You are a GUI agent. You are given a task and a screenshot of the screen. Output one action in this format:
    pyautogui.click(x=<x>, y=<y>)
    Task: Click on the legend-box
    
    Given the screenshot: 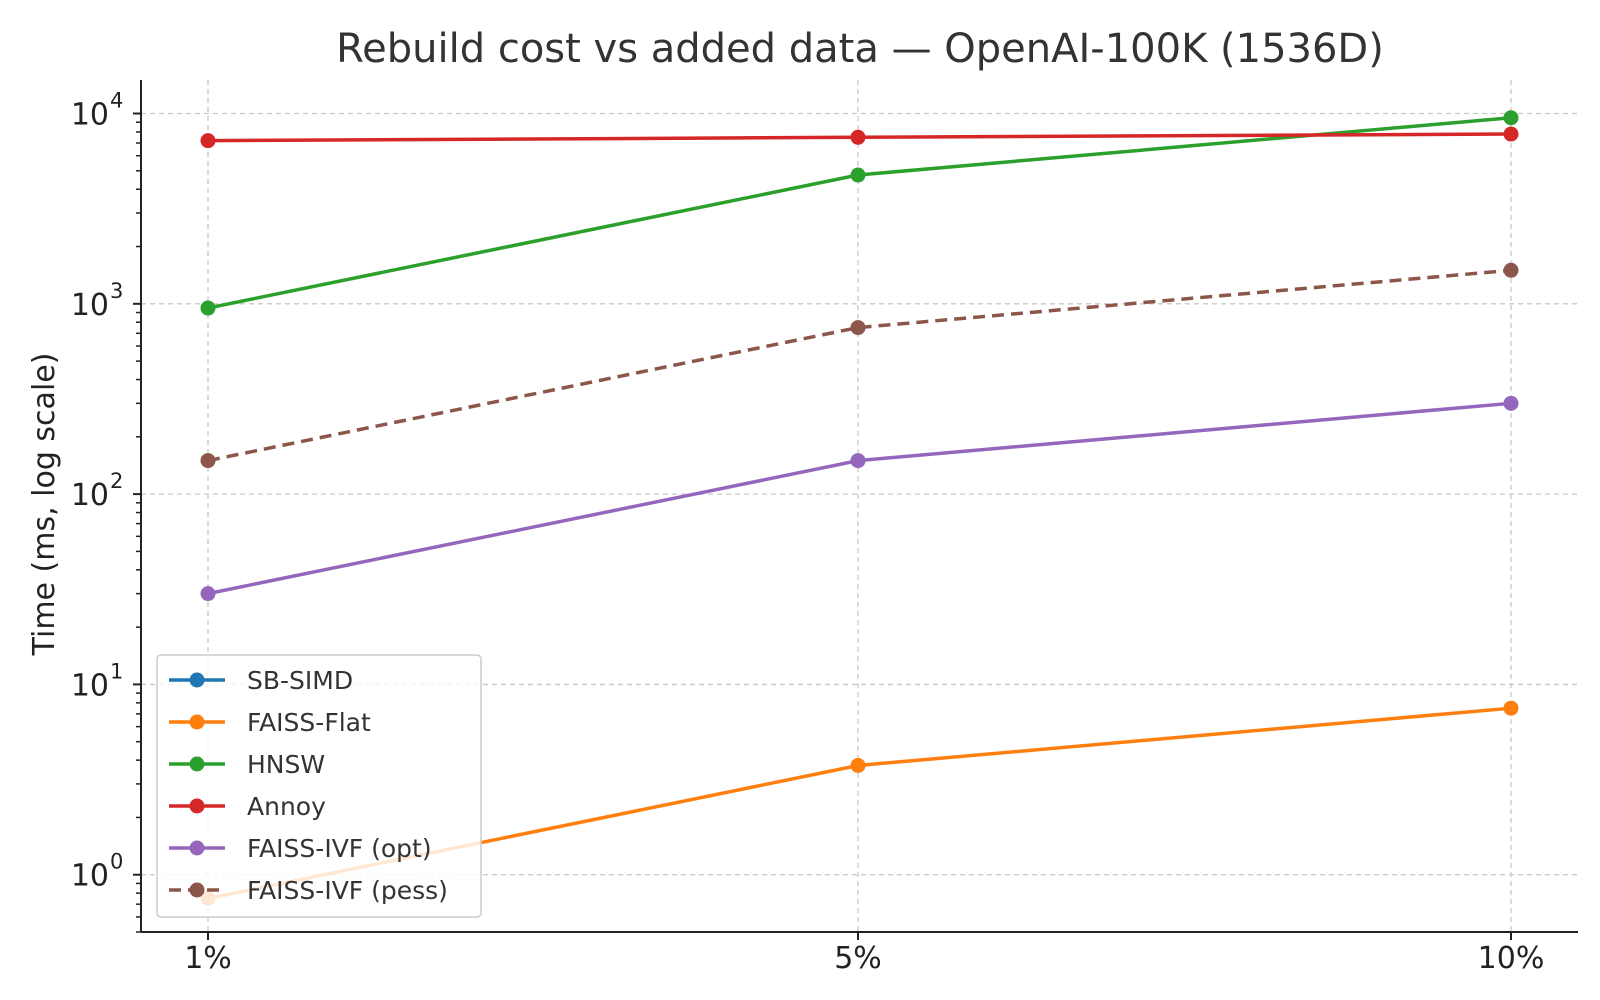 What is the action you would take?
    pyautogui.click(x=319, y=786)
    